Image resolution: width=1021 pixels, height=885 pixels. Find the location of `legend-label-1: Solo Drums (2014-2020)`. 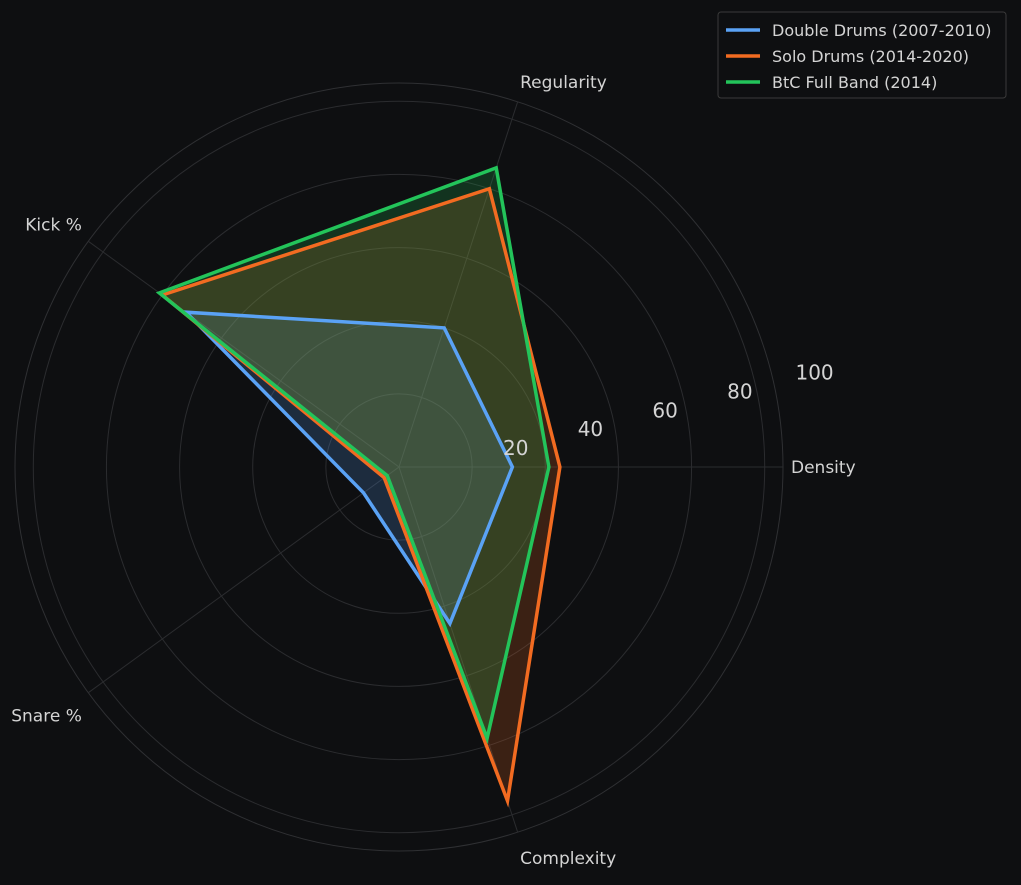

legend-label-1: Solo Drums (2014-2020) is located at coordinates (870, 56).